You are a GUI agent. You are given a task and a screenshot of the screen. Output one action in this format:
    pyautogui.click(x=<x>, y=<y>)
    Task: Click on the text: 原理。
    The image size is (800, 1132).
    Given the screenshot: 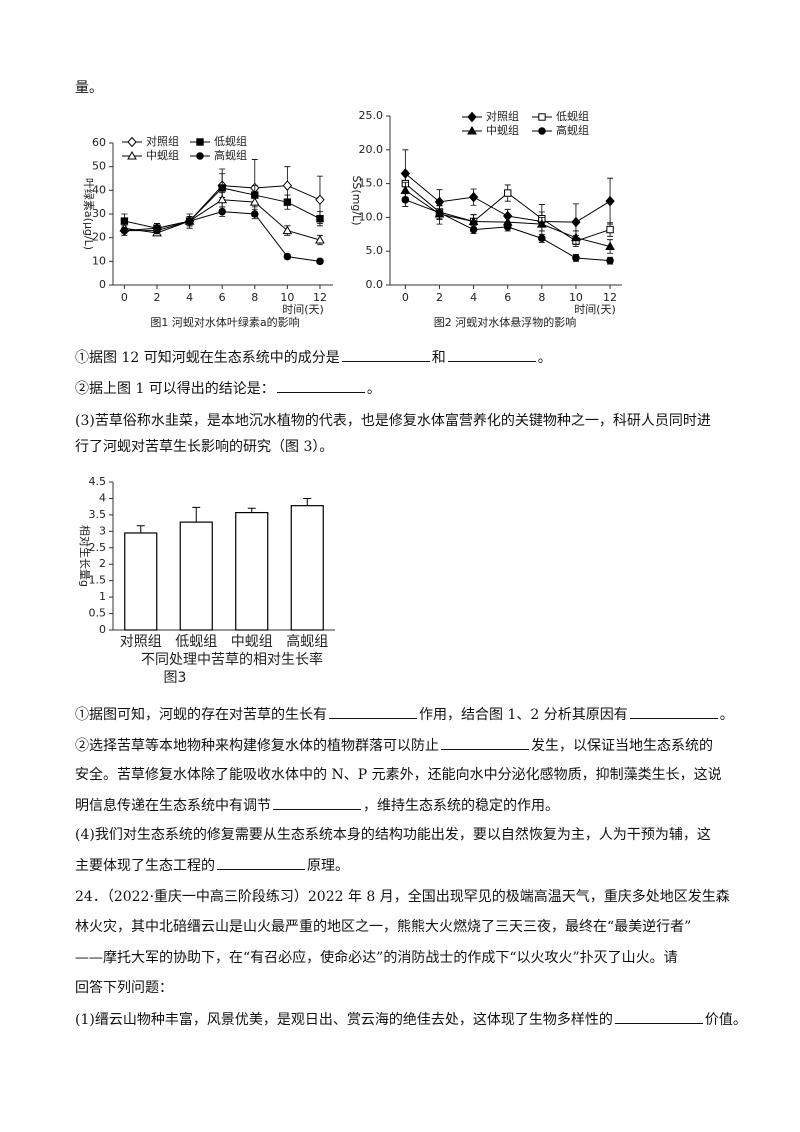 What is the action you would take?
    pyautogui.click(x=328, y=866)
    